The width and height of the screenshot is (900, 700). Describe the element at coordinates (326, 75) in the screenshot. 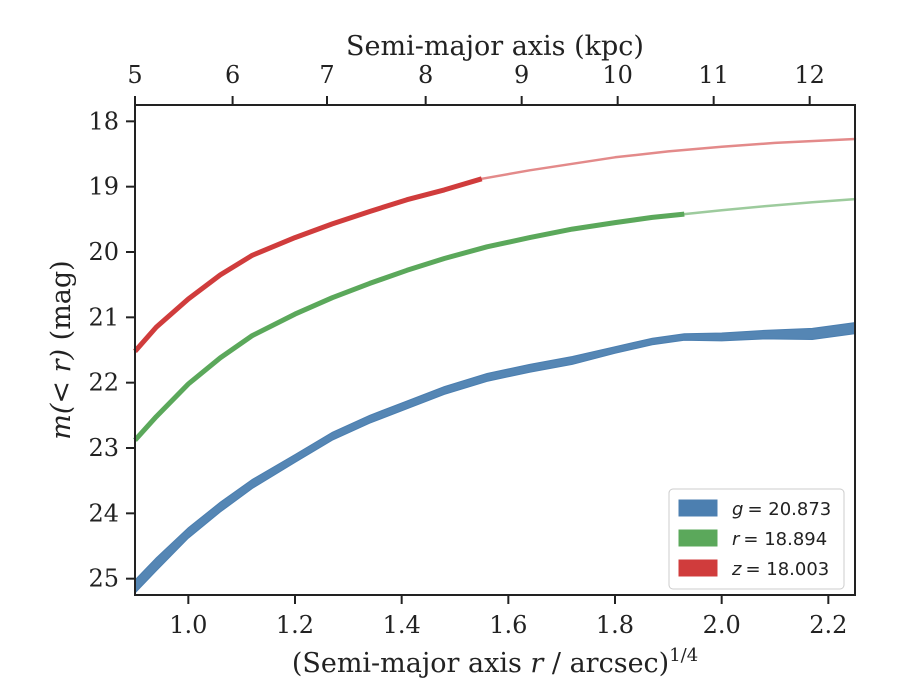

I see `top-tick-label: 7` at that location.